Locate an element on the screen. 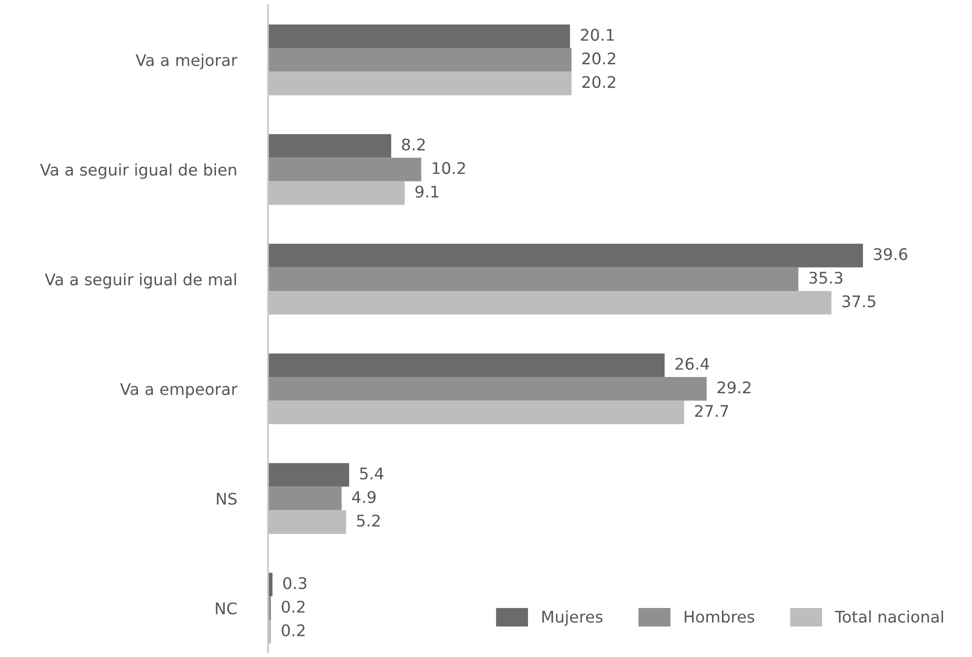 This screenshot has width=972, height=657. data-label: 8.2 is located at coordinates (413, 144).